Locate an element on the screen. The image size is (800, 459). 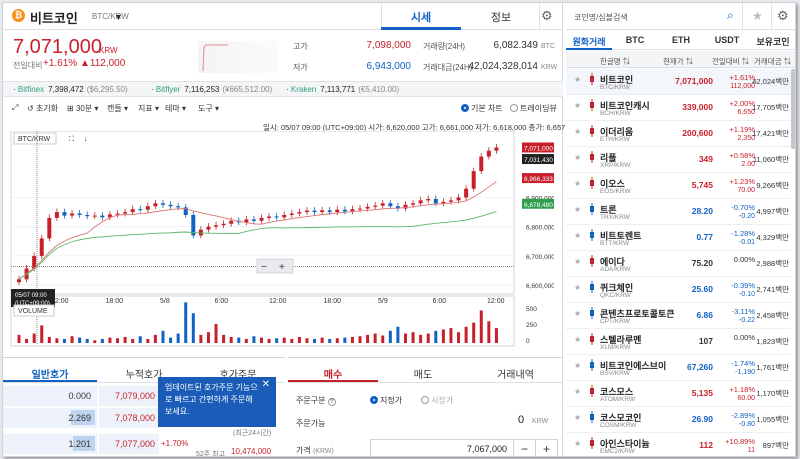
coin-change-pct: -2.89% is located at coordinates (743, 415).